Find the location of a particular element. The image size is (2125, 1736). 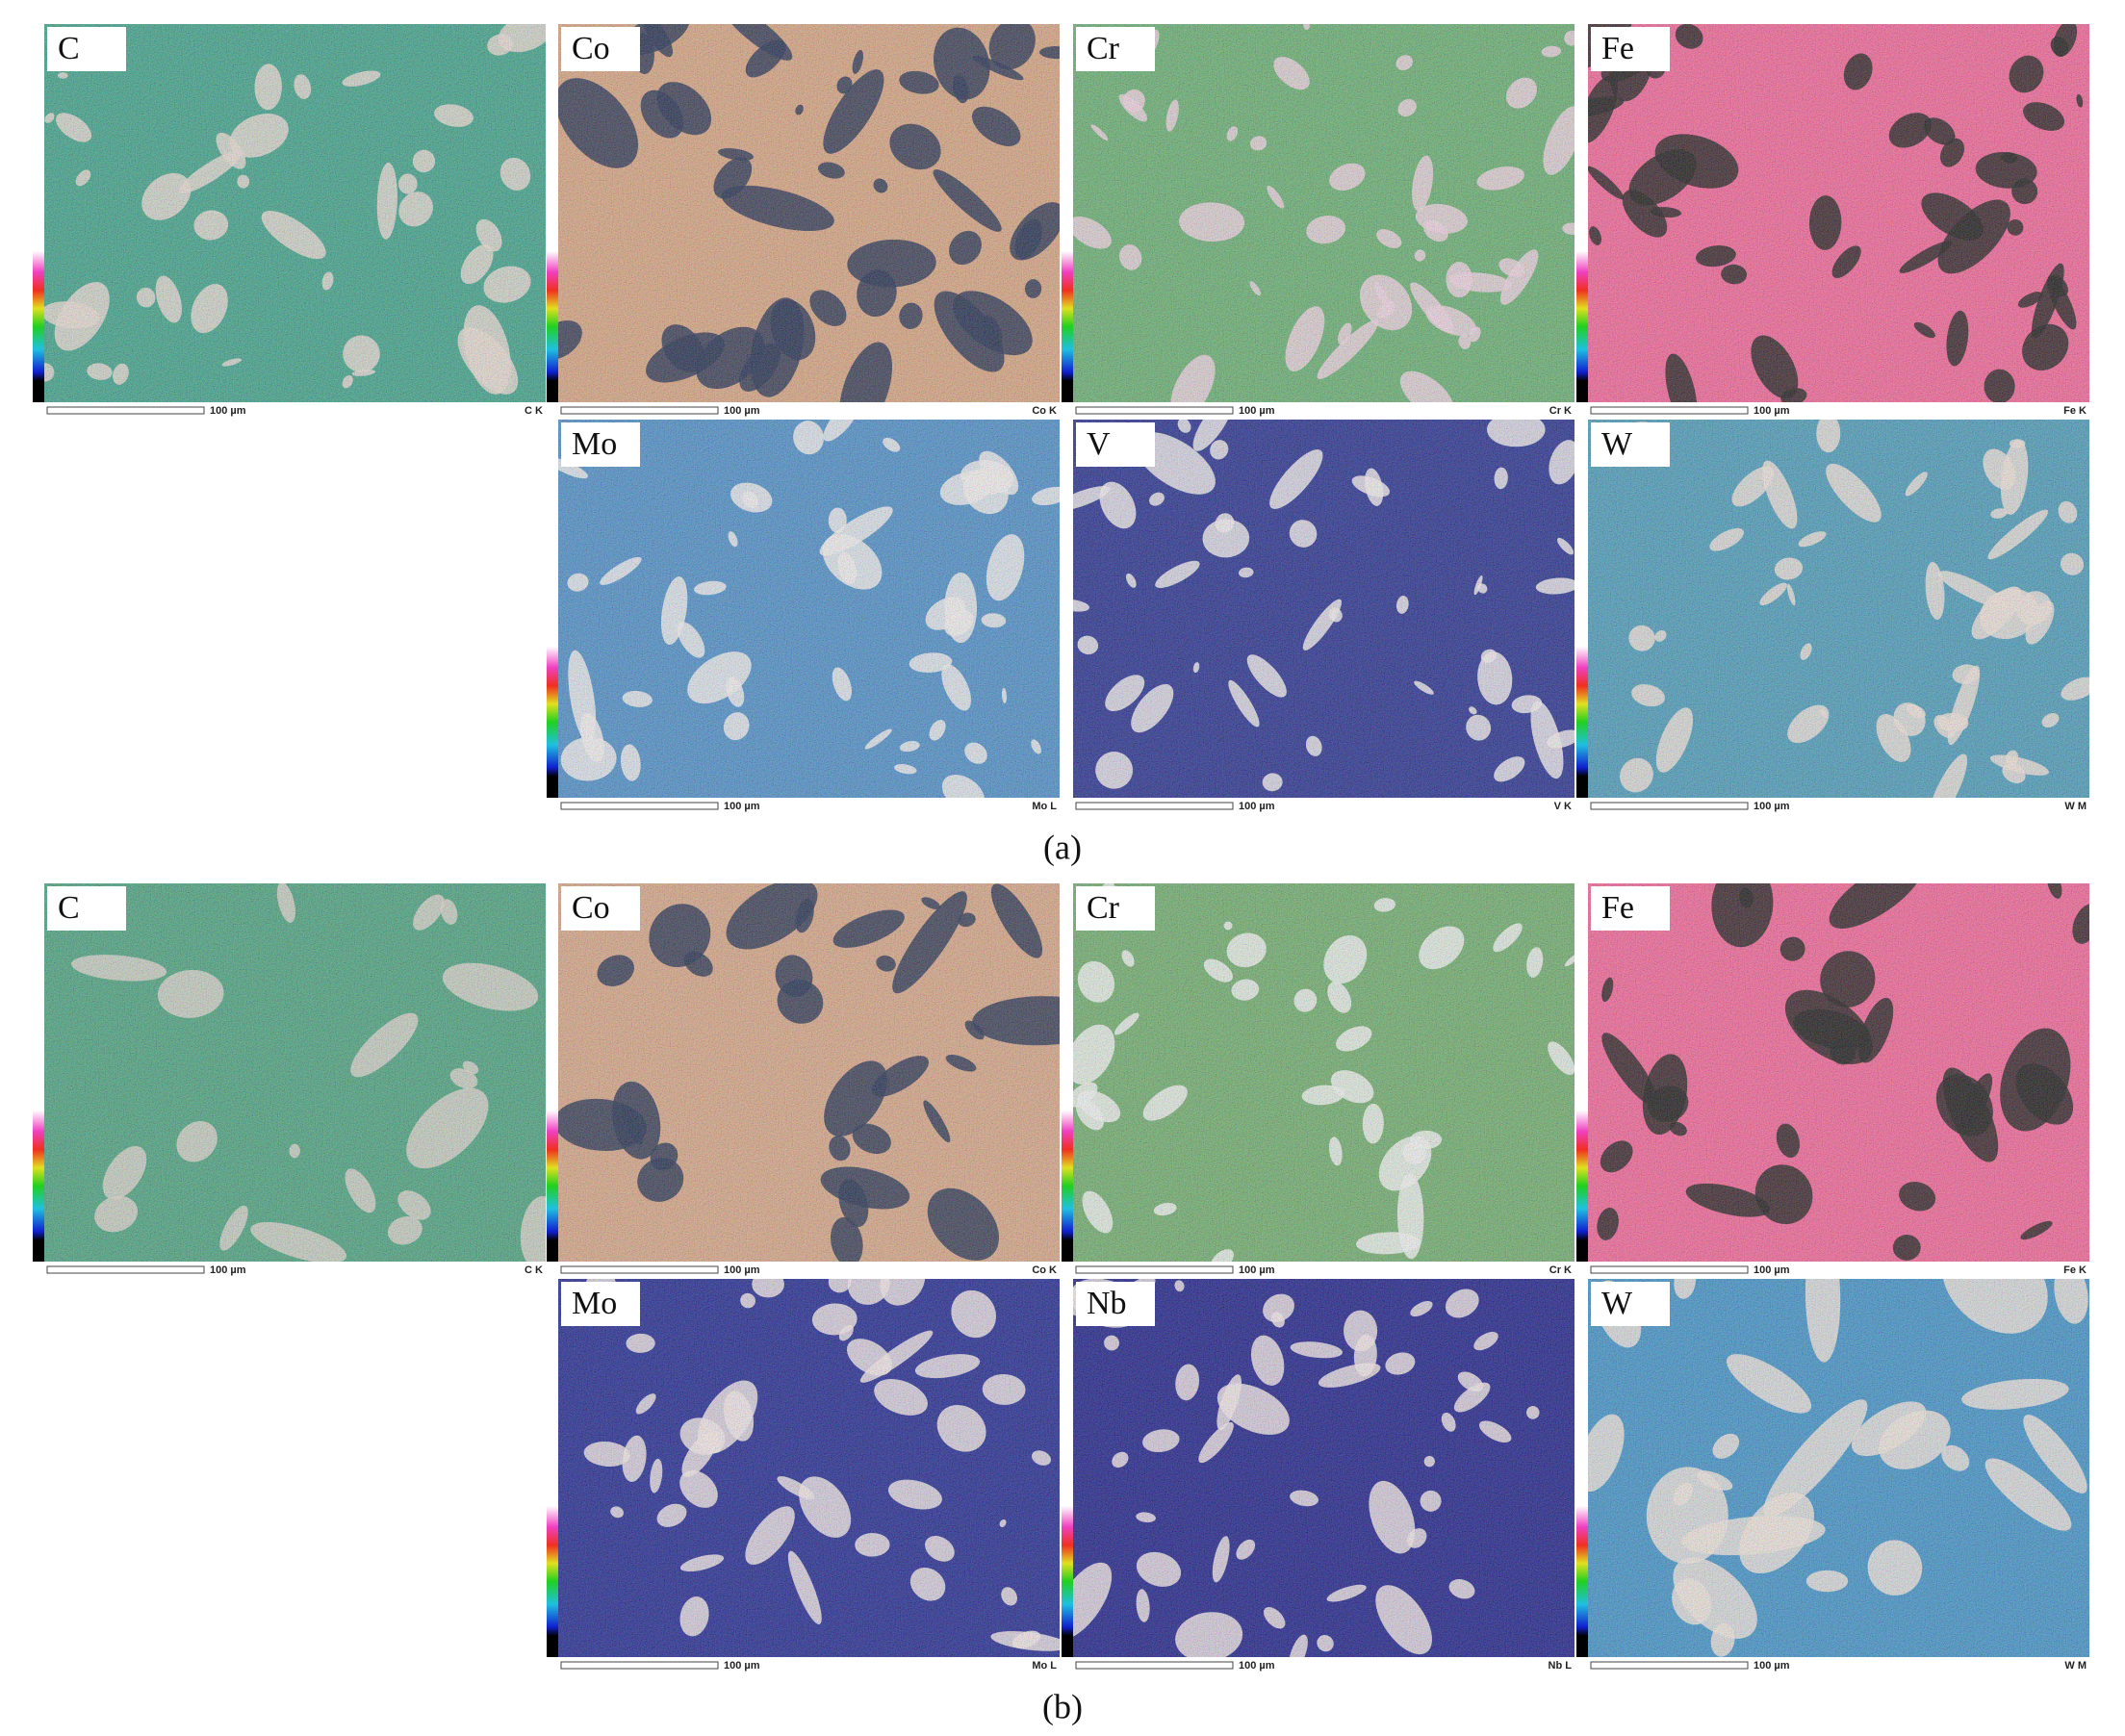

element-map: Fe is located at coordinates (1839, 213).